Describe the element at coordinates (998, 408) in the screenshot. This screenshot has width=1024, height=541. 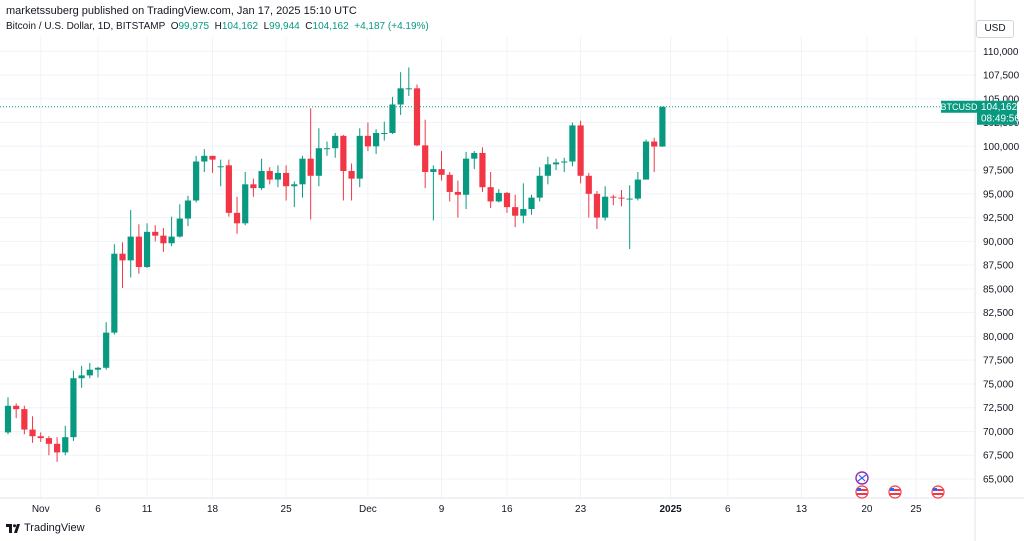
I see `y-tick-label: 72,500` at that location.